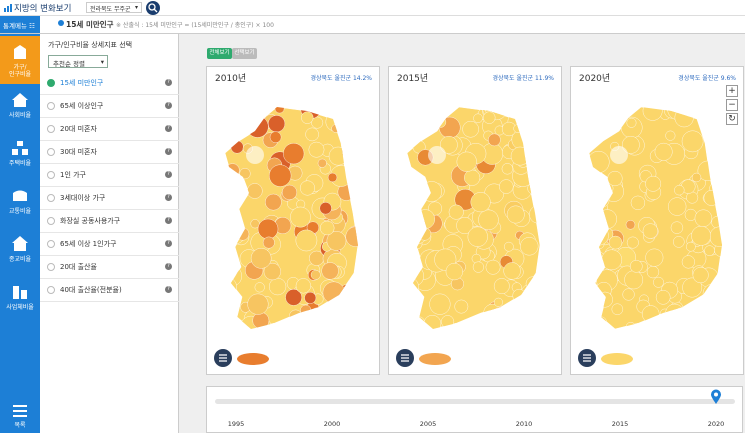  Describe the element at coordinates (20, 156) in the screenshot. I see `nav-item: 주택비율` at that location.